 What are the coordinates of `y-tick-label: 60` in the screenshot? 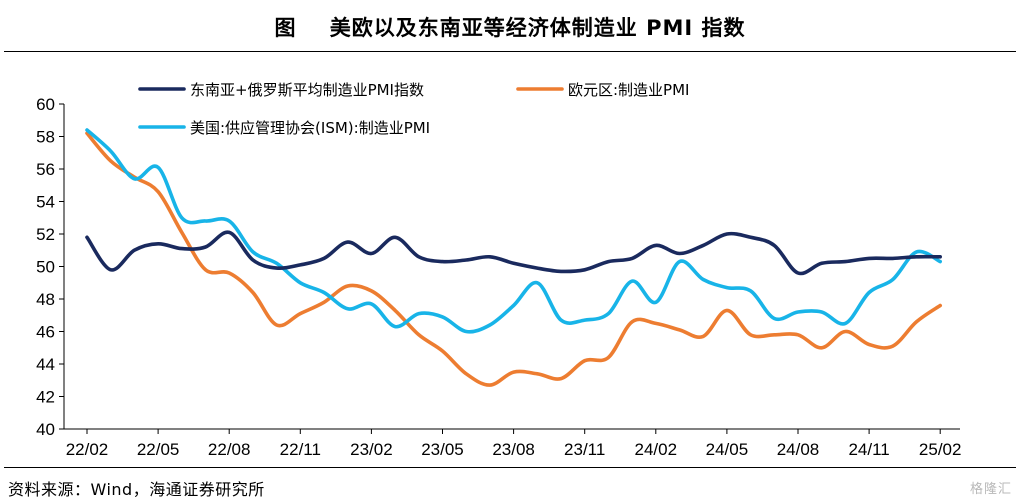 It's located at (45, 104).